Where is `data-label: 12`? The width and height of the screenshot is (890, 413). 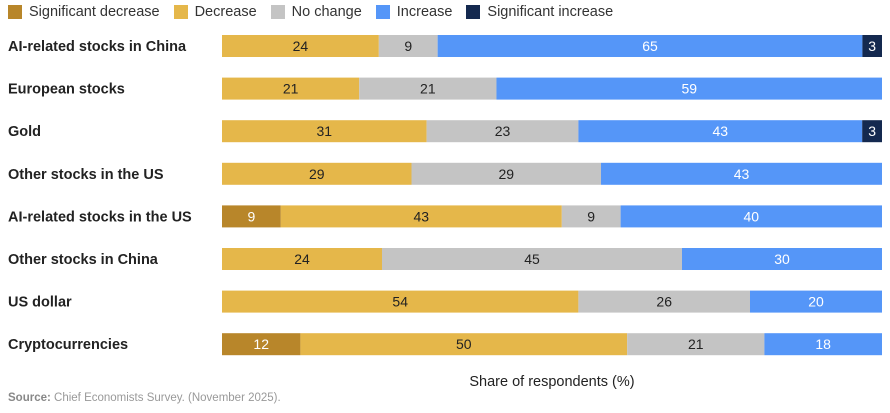 data-label: 12 is located at coordinates (261, 344).